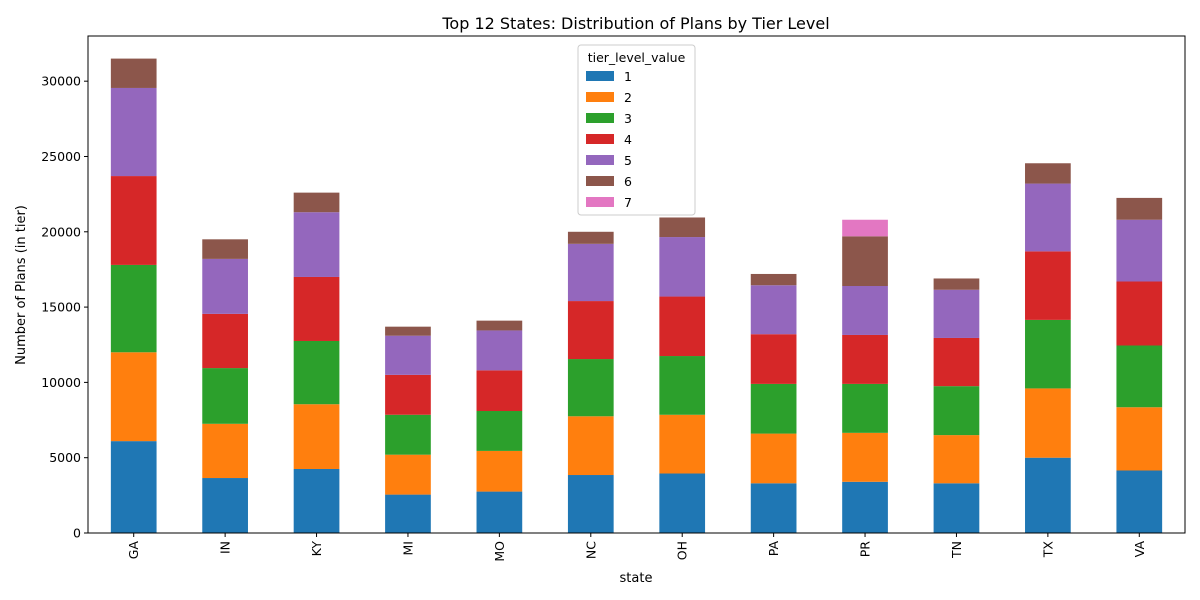 The height and width of the screenshot is (600, 1200). What do you see at coordinates (773, 549) in the screenshot?
I see `x-tick-label-PA: PA` at bounding box center [773, 549].